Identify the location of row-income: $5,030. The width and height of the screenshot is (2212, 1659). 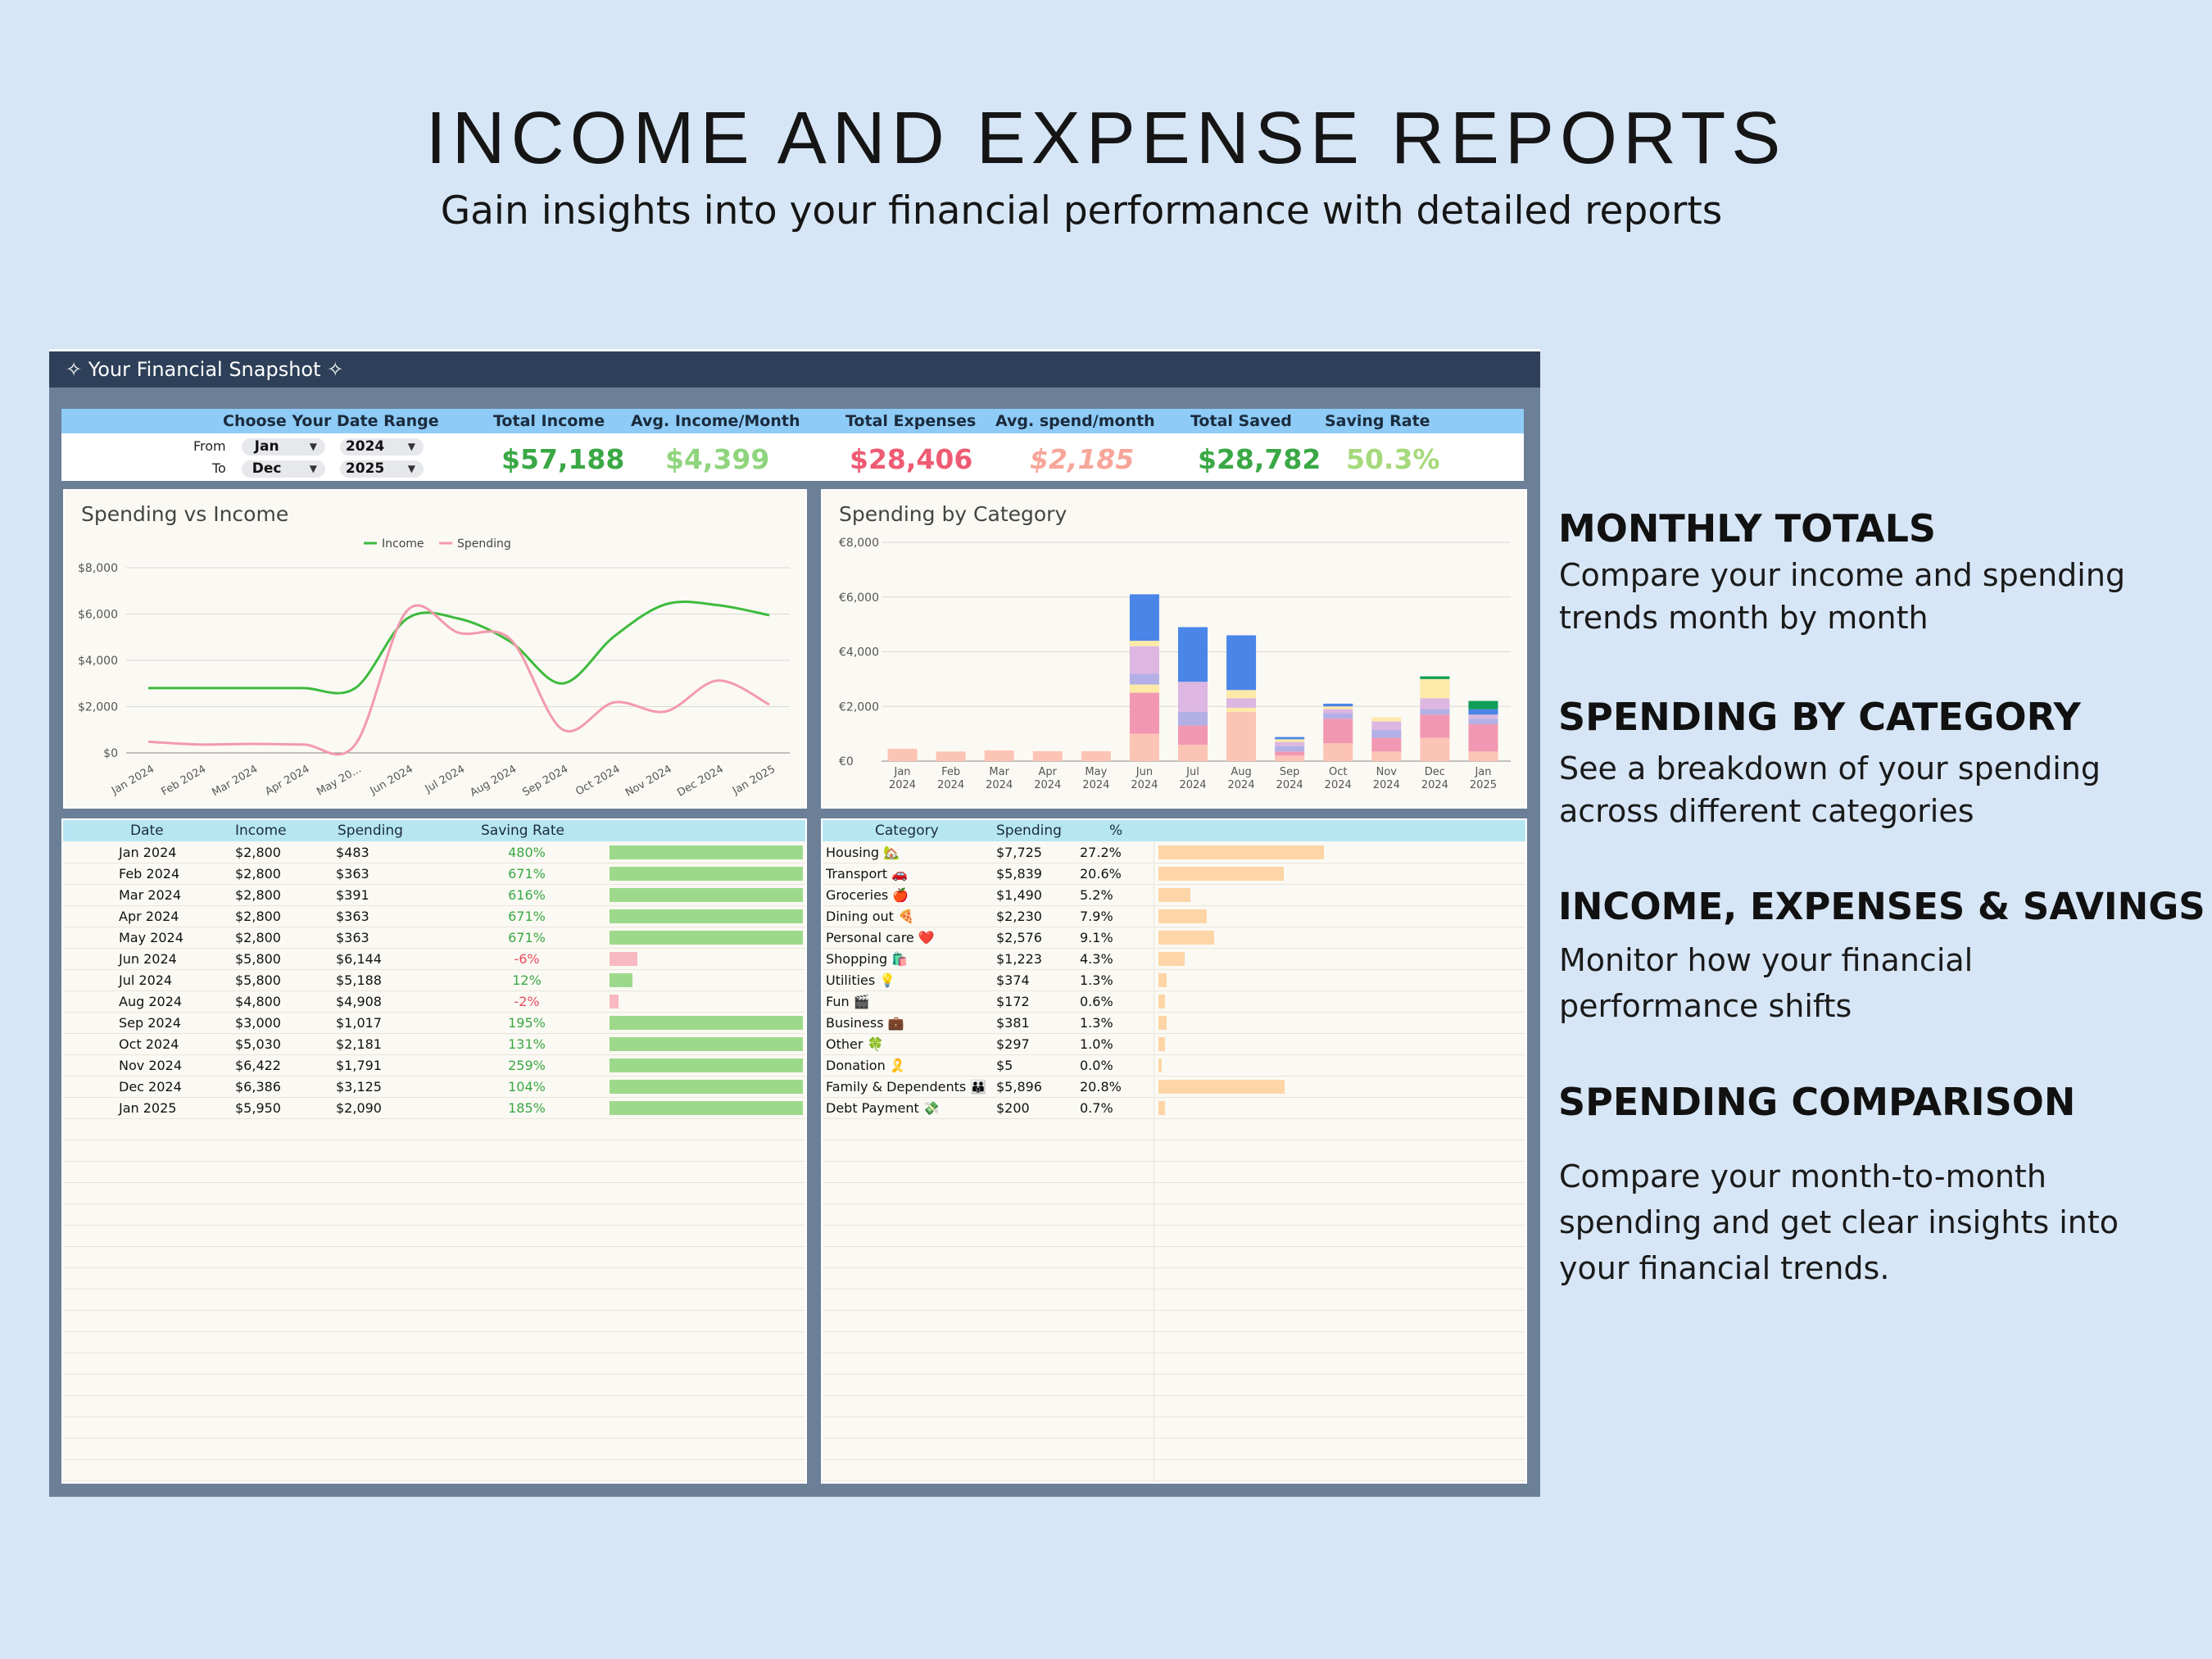
(258, 1044).